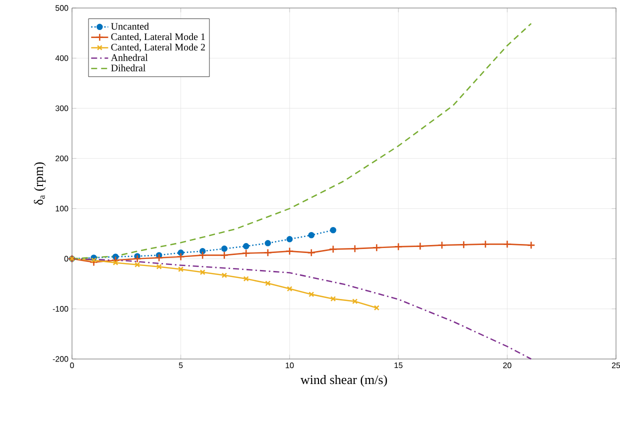 This screenshot has height=421, width=620. Describe the element at coordinates (128, 68) in the screenshot. I see `legend-label: Dihedral` at that location.